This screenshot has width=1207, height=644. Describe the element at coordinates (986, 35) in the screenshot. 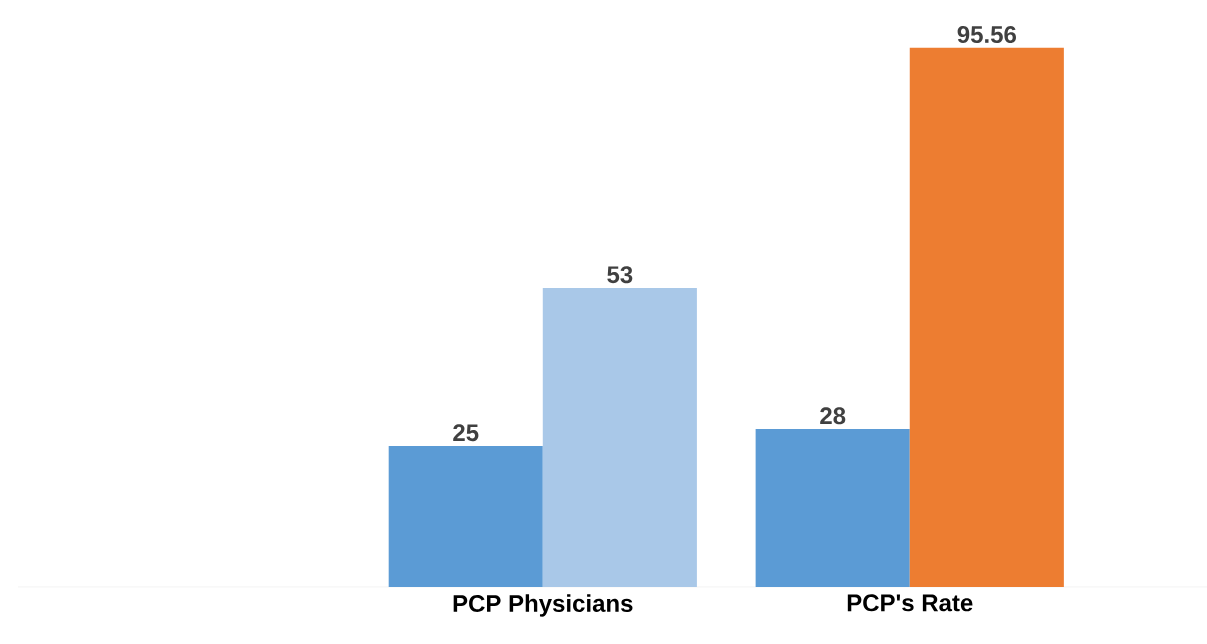

I see `data-label: 95.56` at that location.